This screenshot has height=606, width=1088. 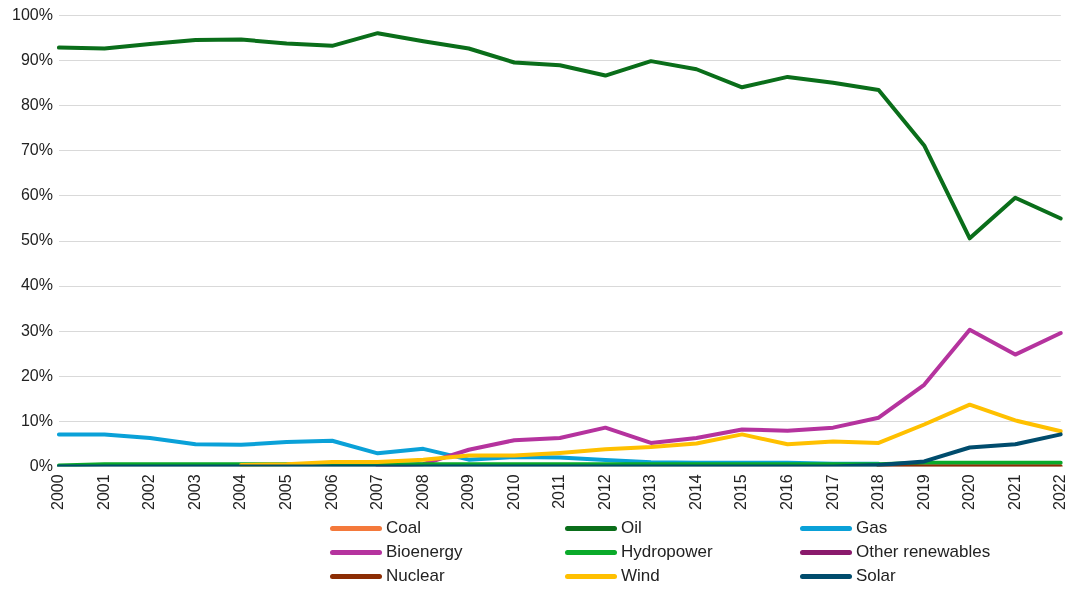 I want to click on y-tick-label: 80%, so click(x=36, y=105).